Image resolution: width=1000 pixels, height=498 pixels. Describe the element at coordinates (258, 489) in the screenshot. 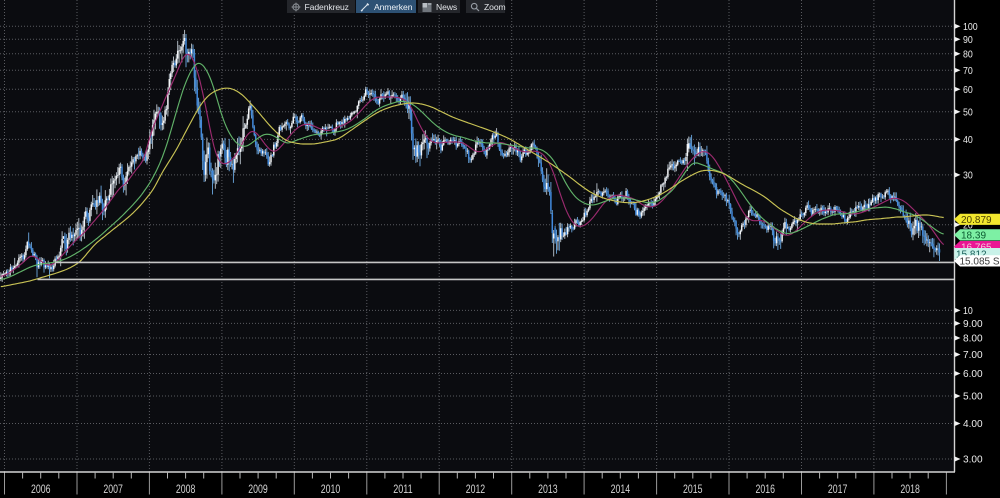

I see `svg-text: 2009` at that location.